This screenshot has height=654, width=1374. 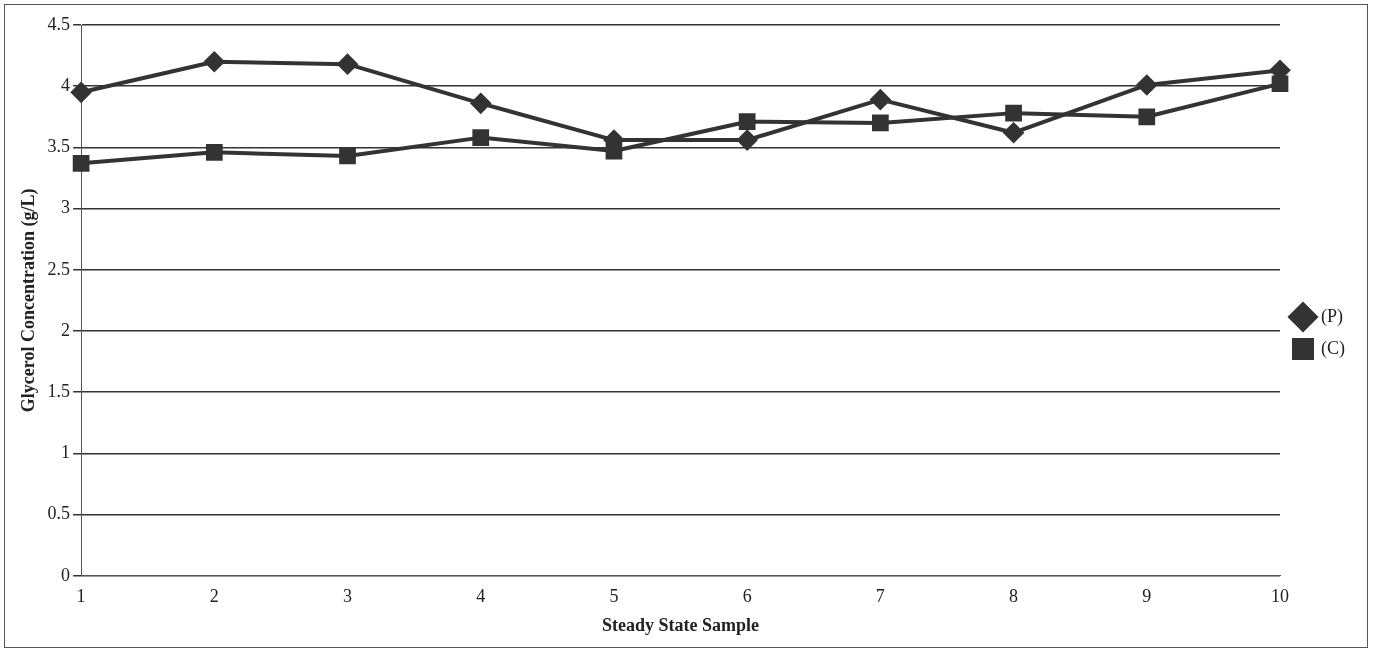 I want to click on x-tick-label: 1, so click(x=81, y=596).